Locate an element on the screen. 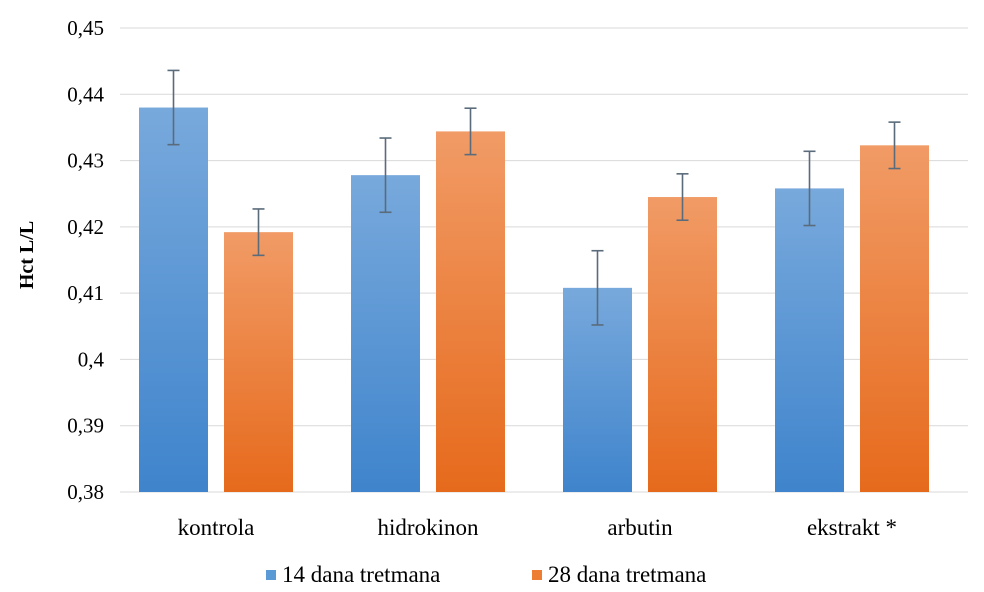 This screenshot has width=984, height=592. x-category-label: hidrokinon is located at coordinates (428, 527).